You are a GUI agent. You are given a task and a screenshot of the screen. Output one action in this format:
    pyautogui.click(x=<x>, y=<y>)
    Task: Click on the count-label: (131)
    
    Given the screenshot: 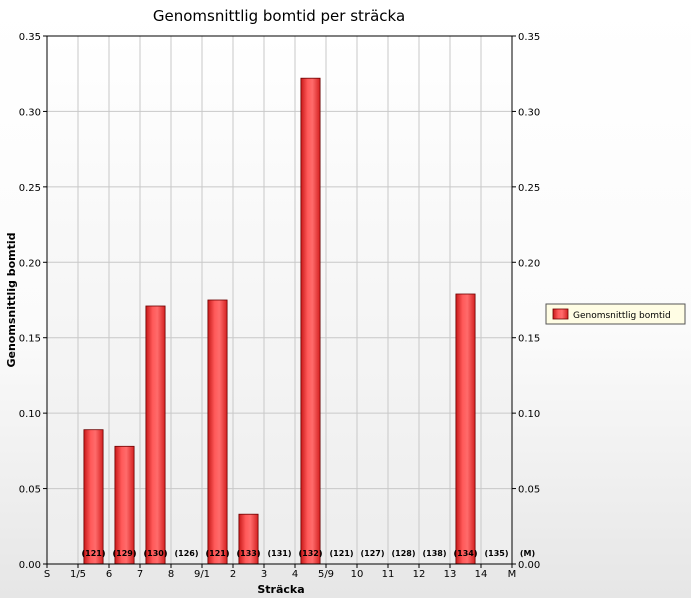 What is the action you would take?
    pyautogui.click(x=279, y=553)
    